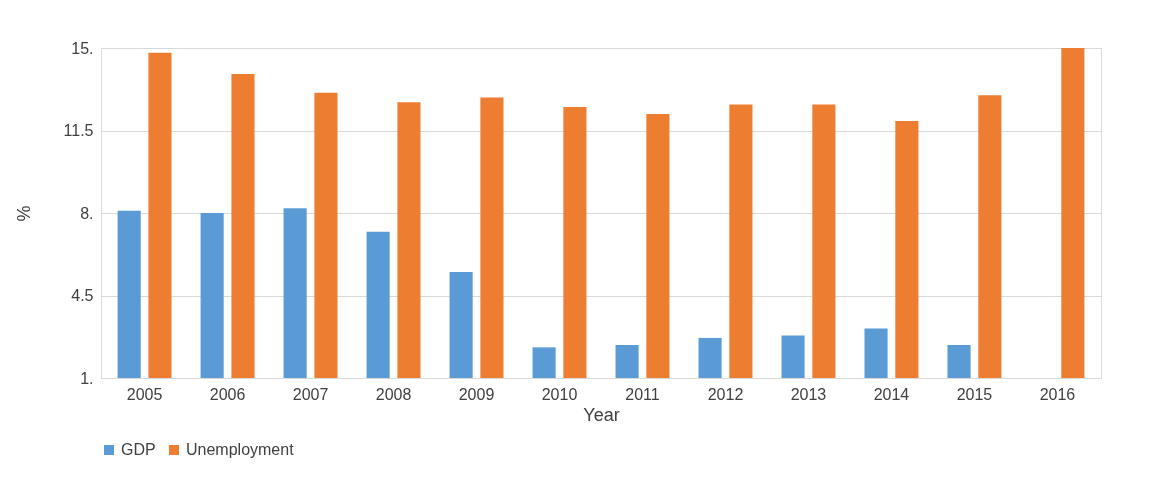 The width and height of the screenshot is (1163, 497). I want to click on legend-label: Unemployment, so click(240, 449).